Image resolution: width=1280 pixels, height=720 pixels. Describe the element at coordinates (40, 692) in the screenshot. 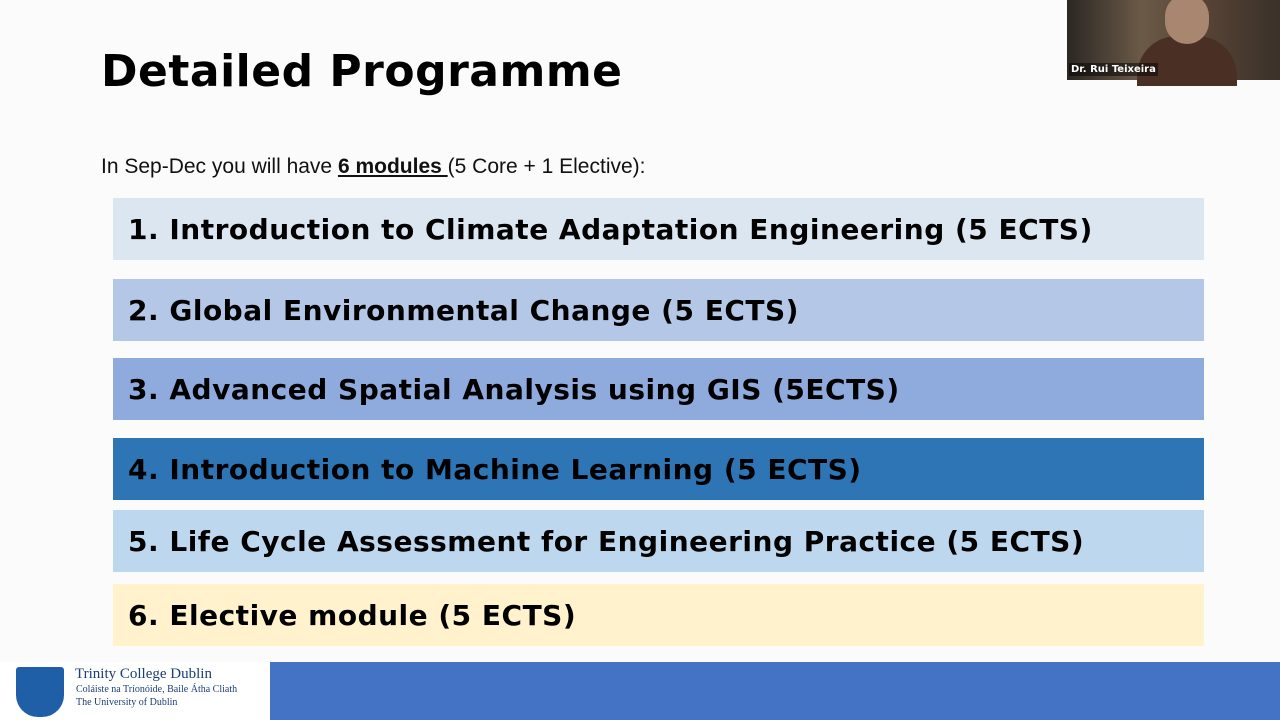

I see `crest` at that location.